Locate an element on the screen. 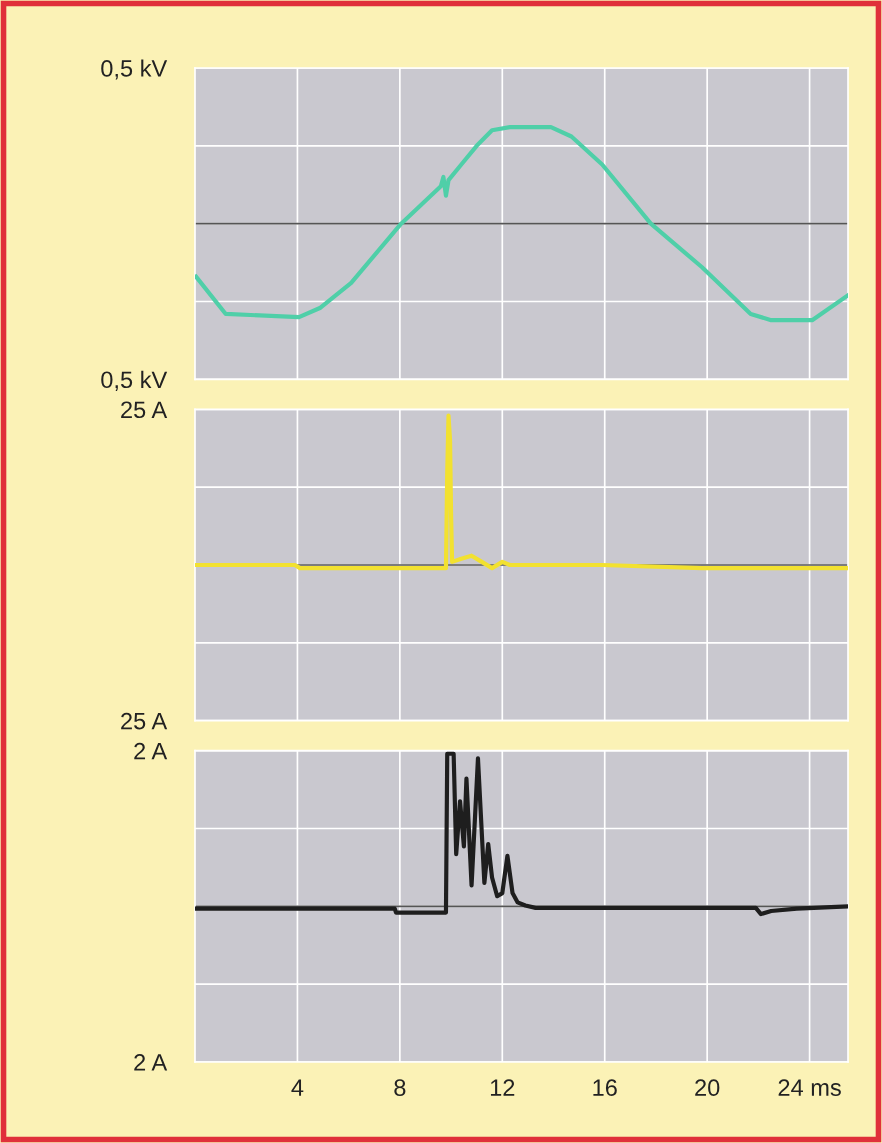 This screenshot has height=1143, width=882. x-tick-label: 16 is located at coordinates (605, 1088).